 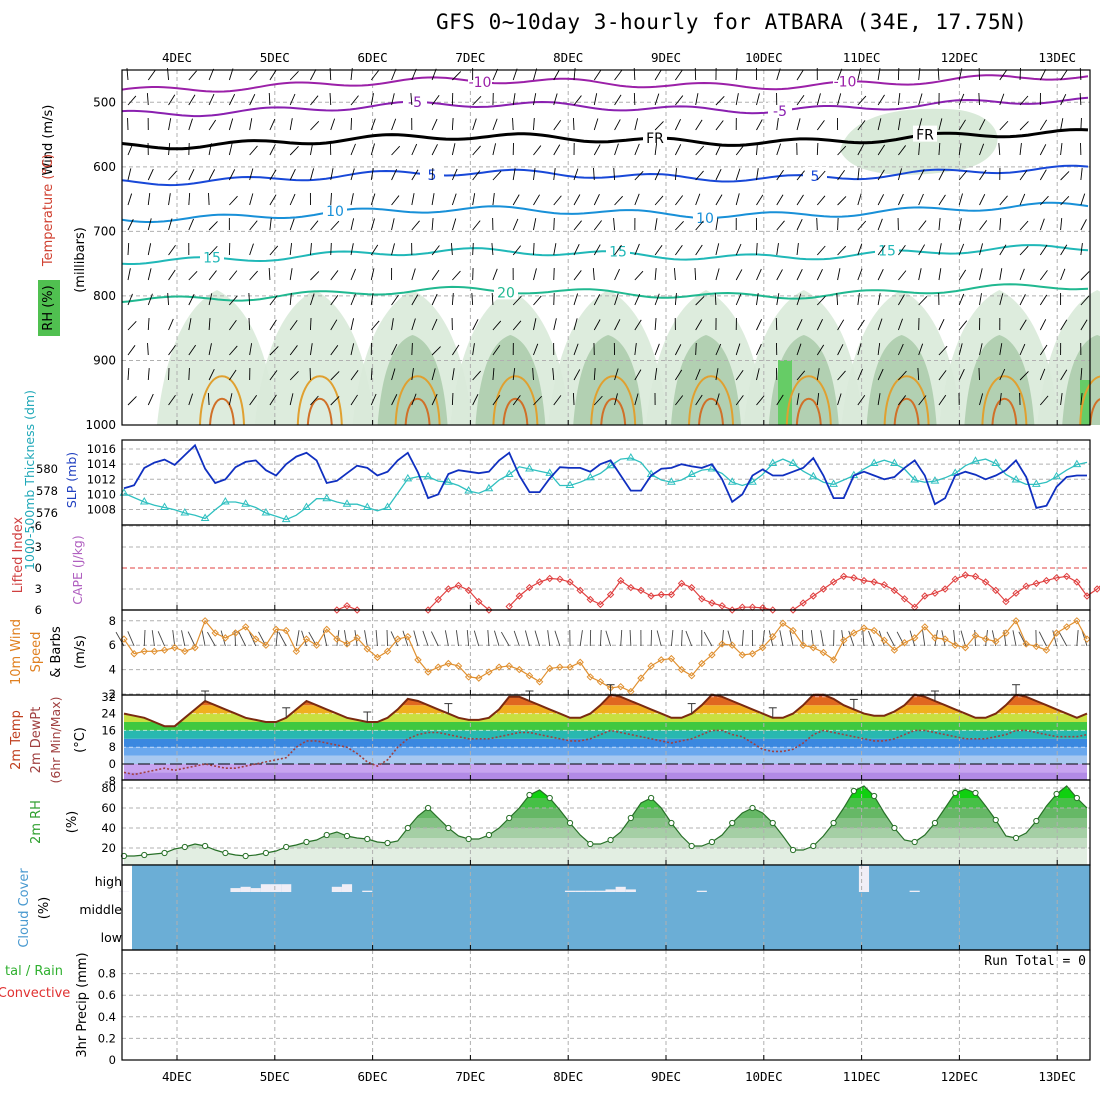 I want to click on isotherm-contour, so click(x=605, y=254).